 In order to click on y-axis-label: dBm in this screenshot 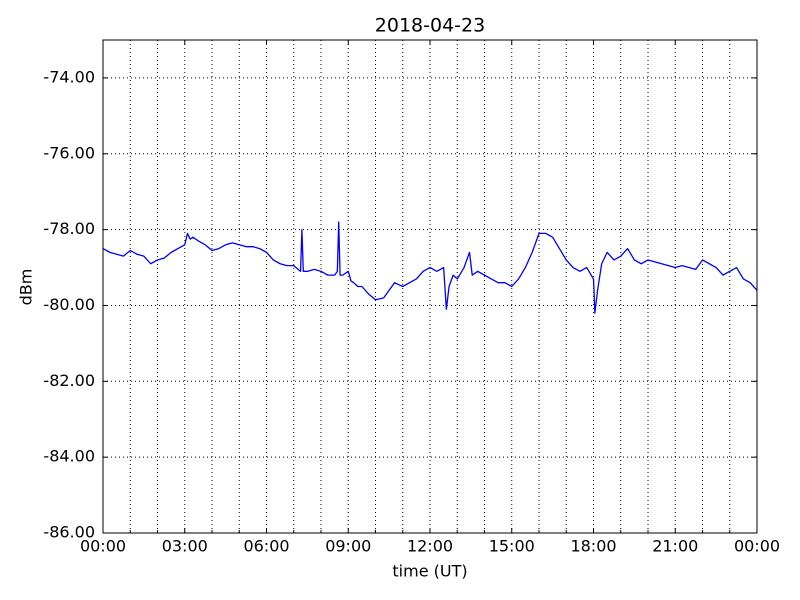, I will do `click(26, 287)`.